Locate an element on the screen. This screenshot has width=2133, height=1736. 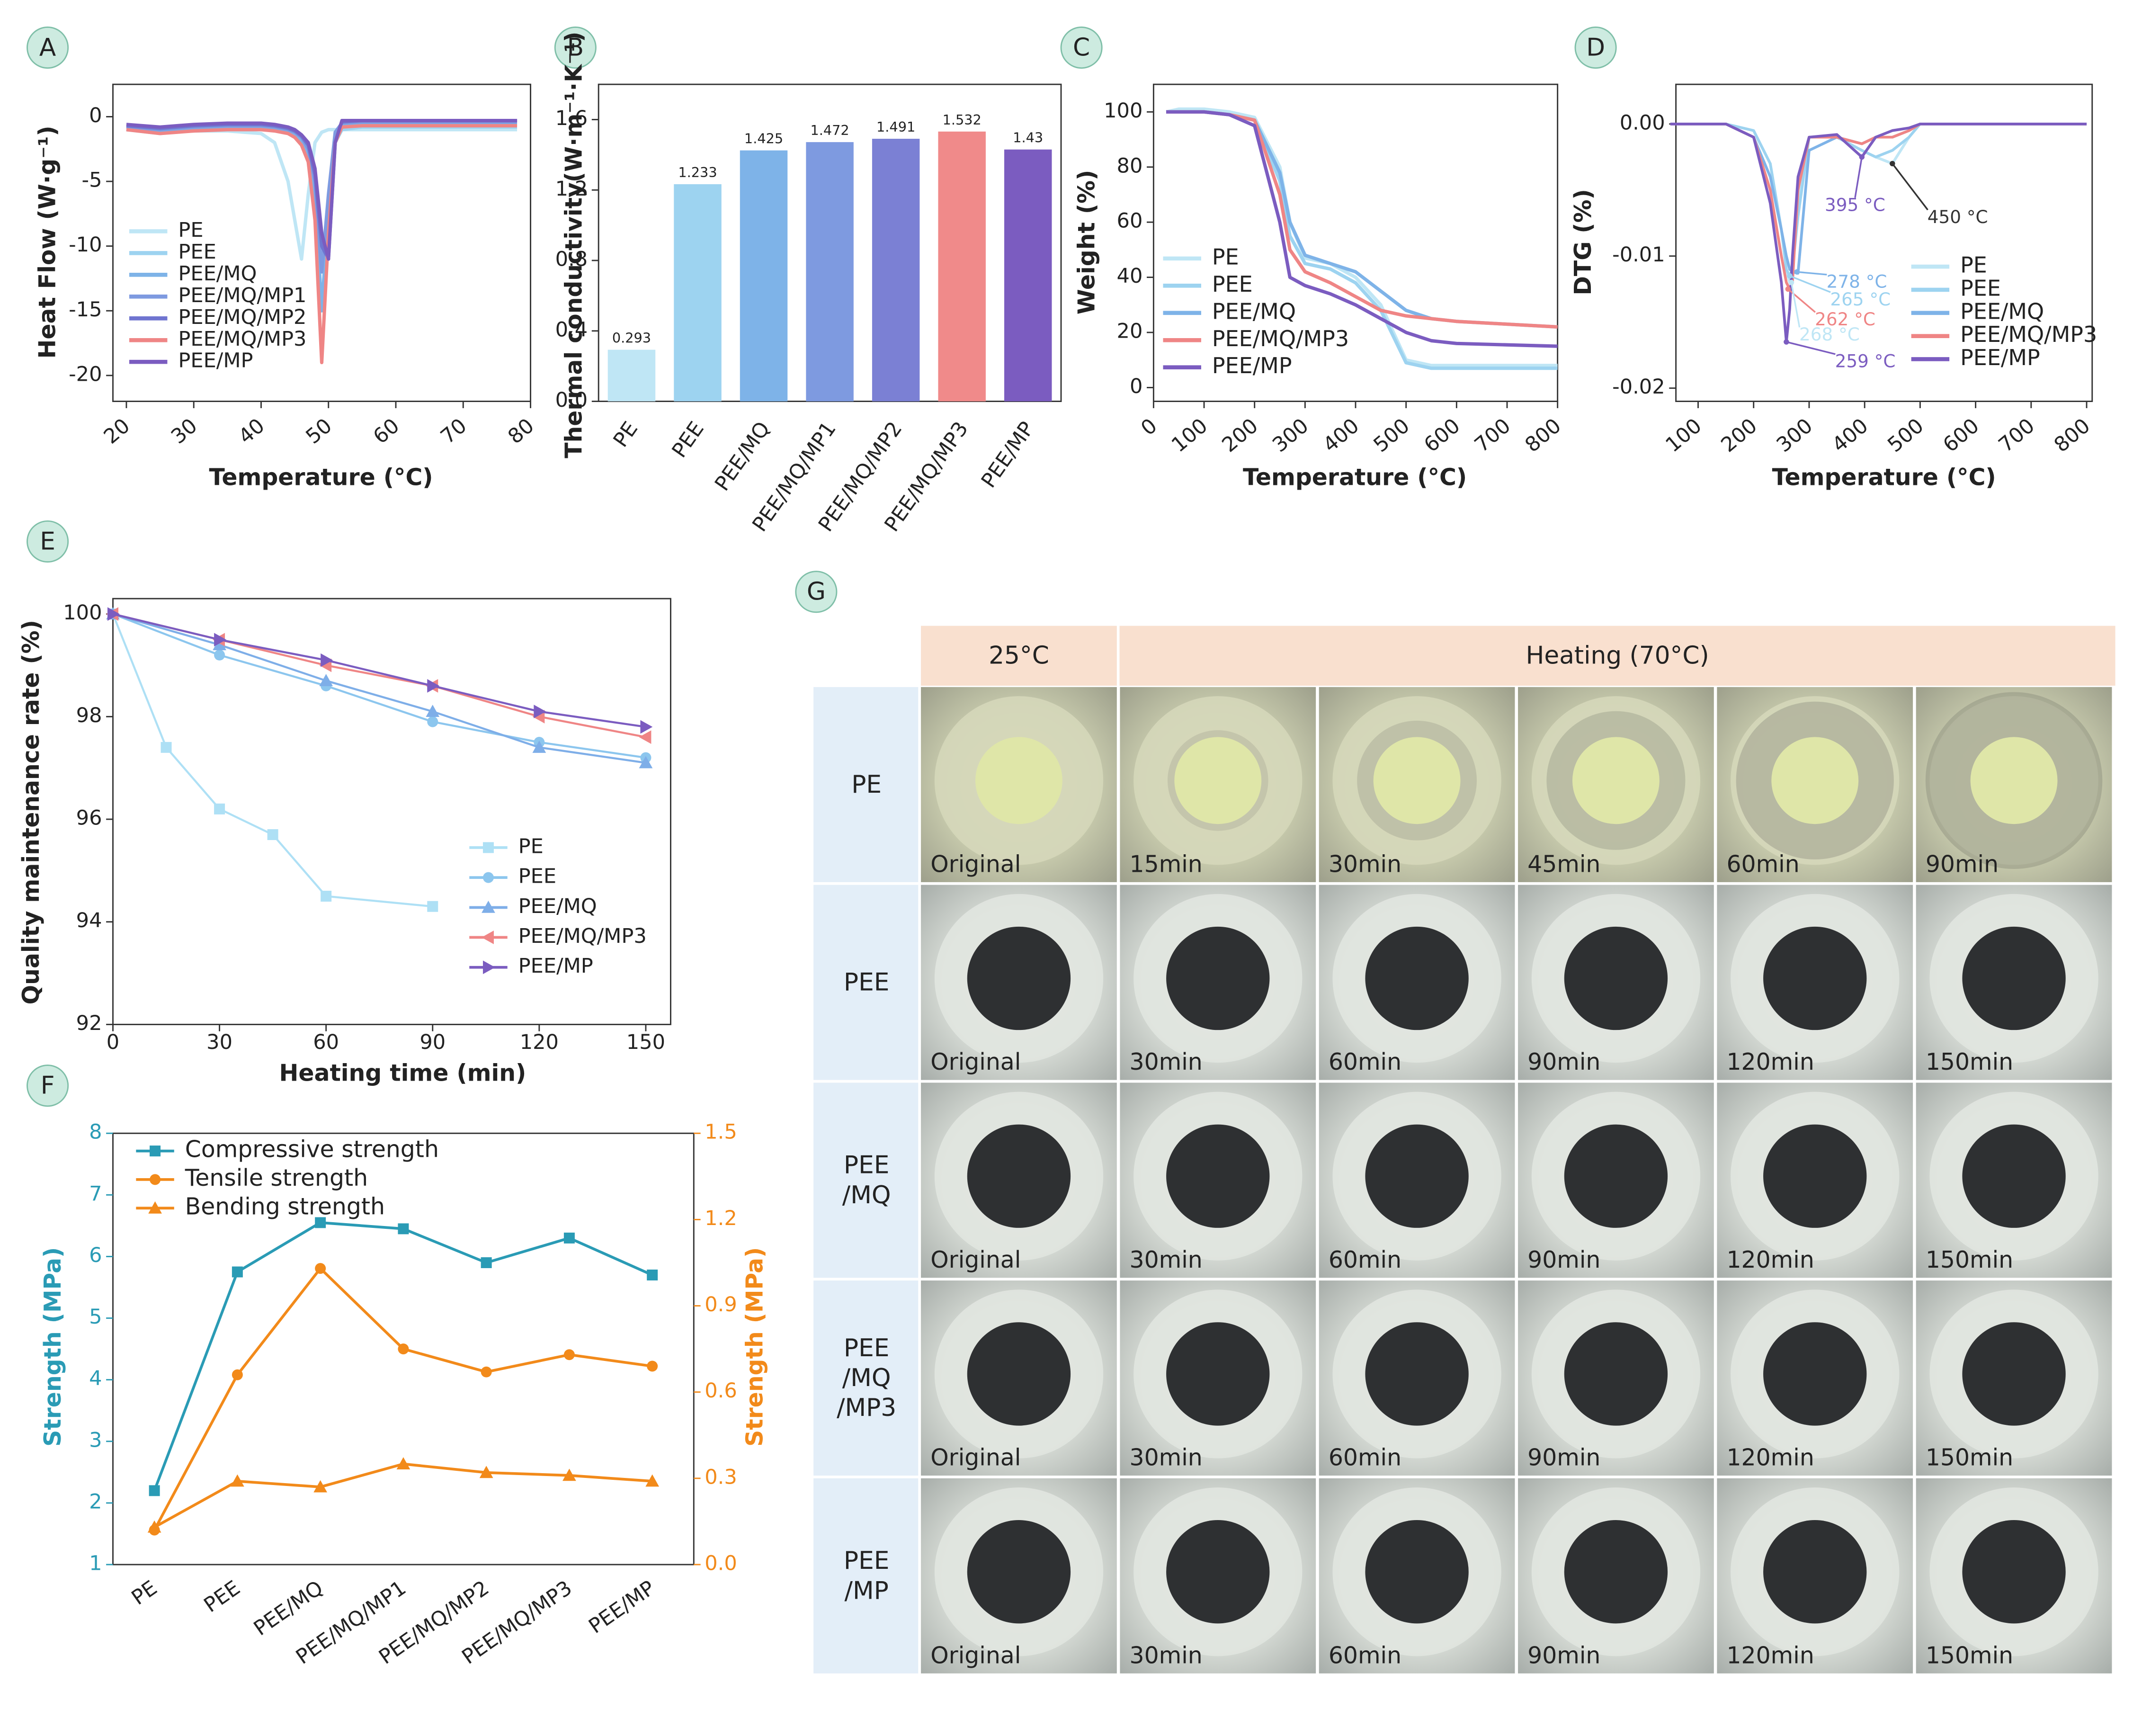
y-tick-label: 3 is located at coordinates (95, 1440).